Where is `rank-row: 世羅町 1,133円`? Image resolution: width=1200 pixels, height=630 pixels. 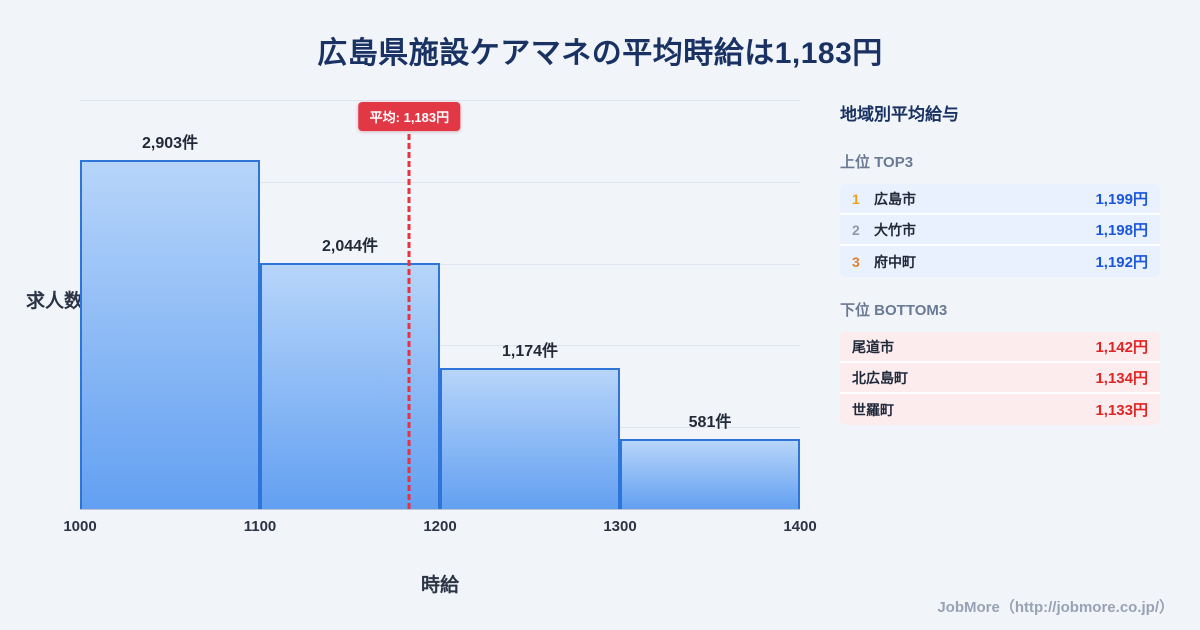
rank-row: 世羅町 1,133円 is located at coordinates (1000, 409).